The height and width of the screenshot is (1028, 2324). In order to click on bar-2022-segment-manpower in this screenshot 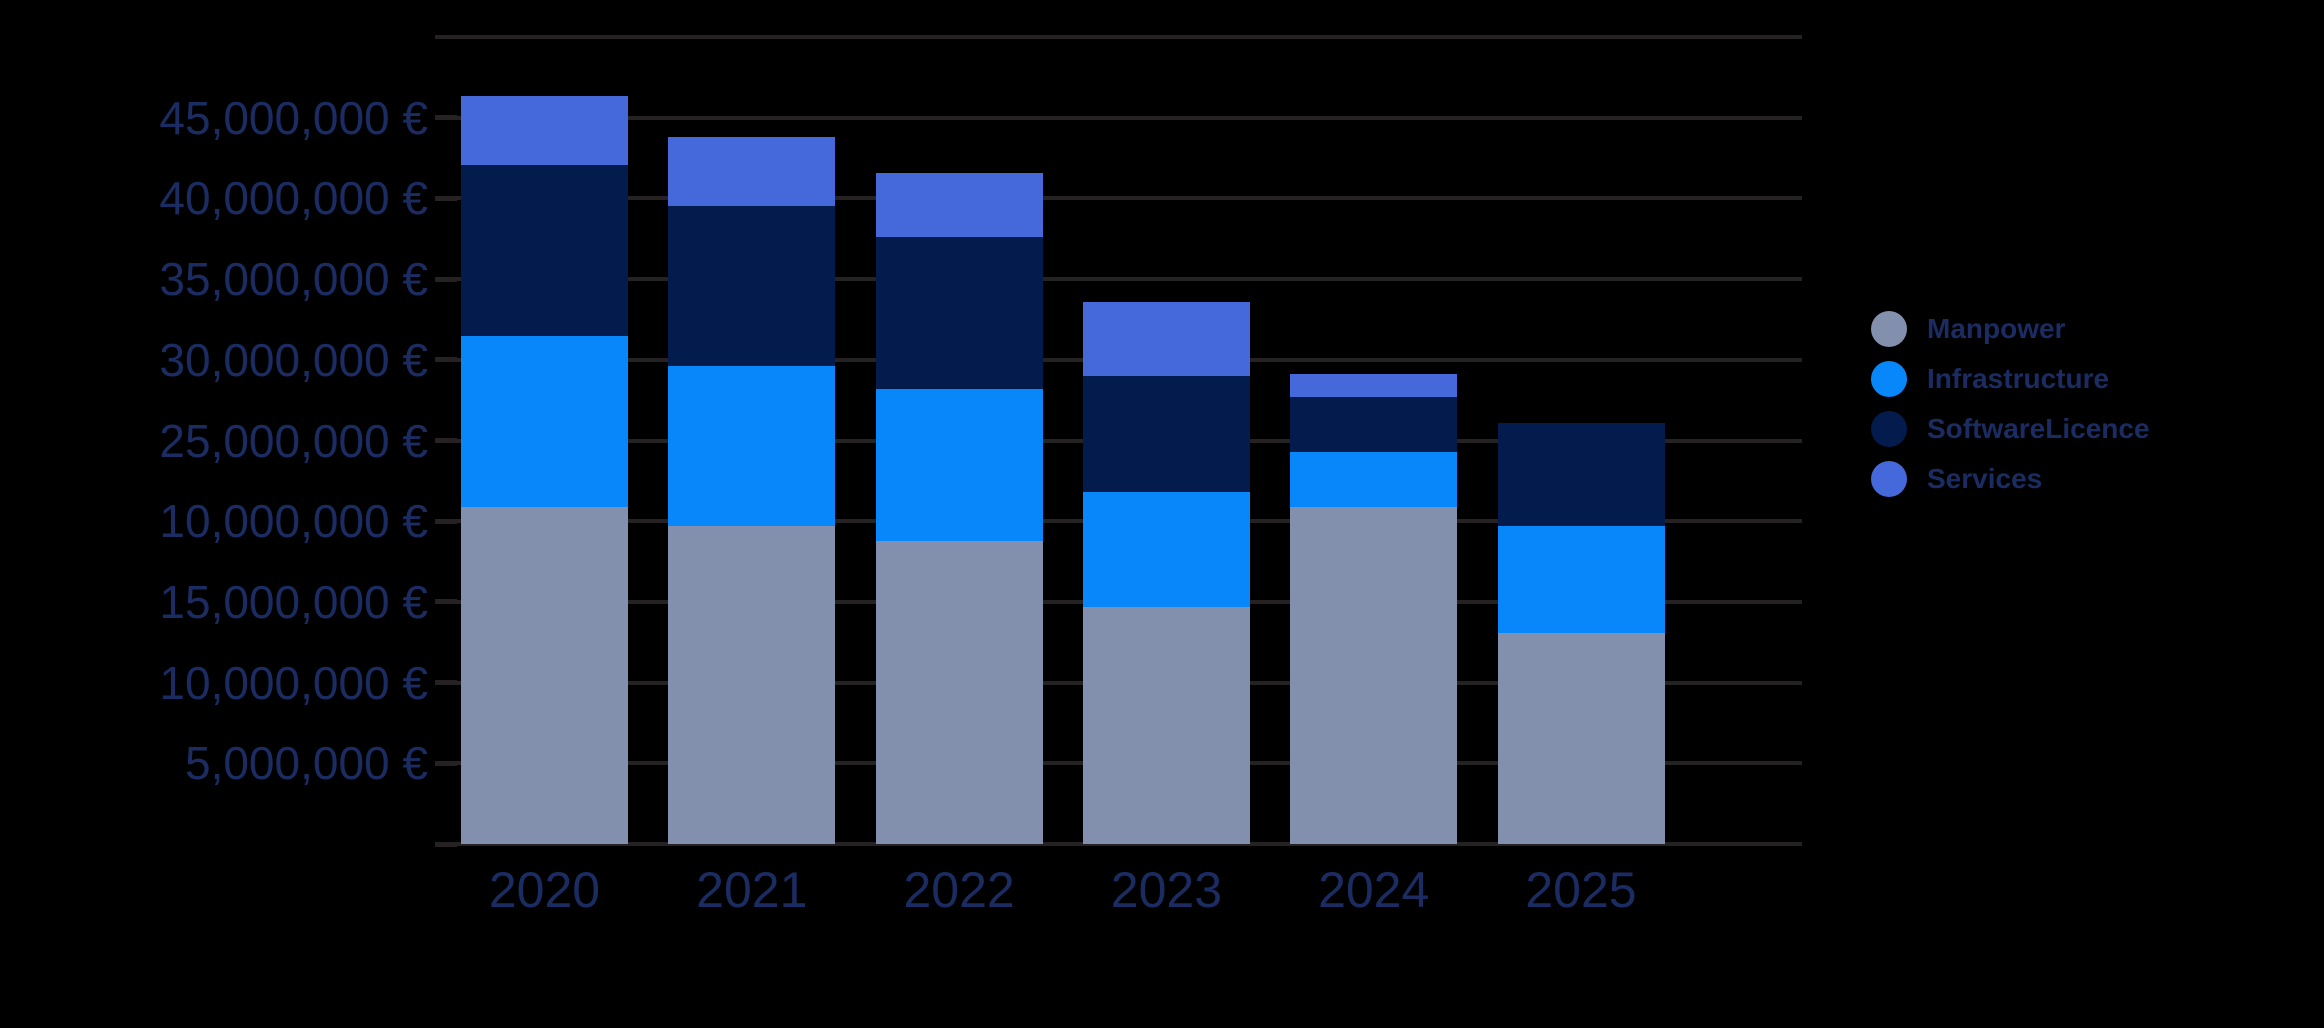, I will do `click(959, 692)`.